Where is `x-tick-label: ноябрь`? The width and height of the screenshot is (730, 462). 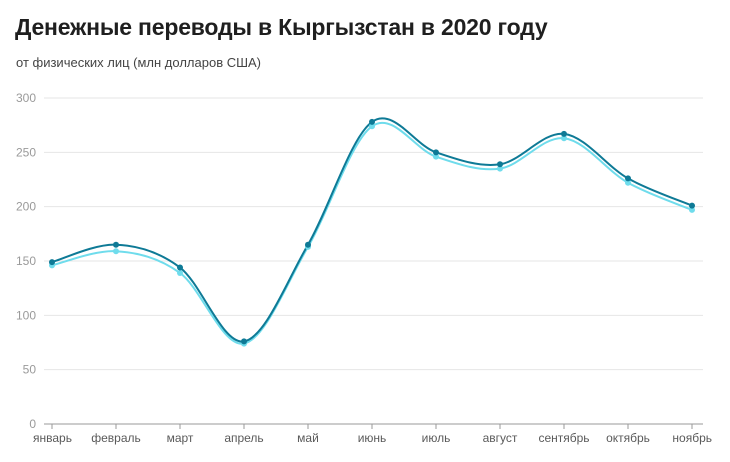
x-tick-label: ноябрь is located at coordinates (692, 438).